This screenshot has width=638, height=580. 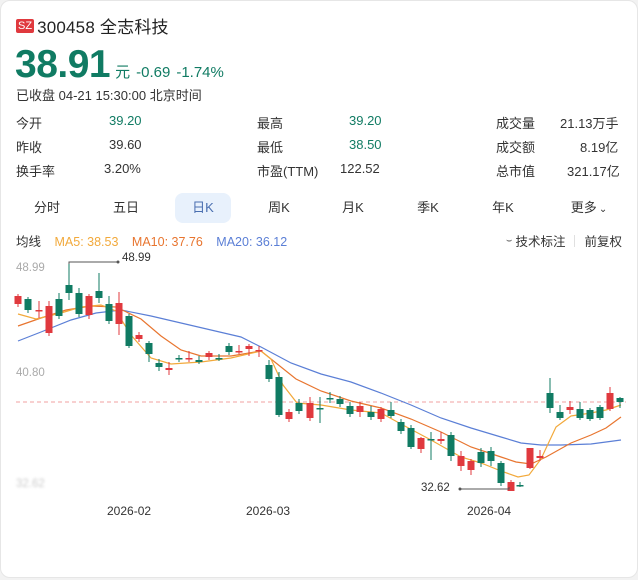 I want to click on max-annotation: 48.99, so click(x=136, y=258).